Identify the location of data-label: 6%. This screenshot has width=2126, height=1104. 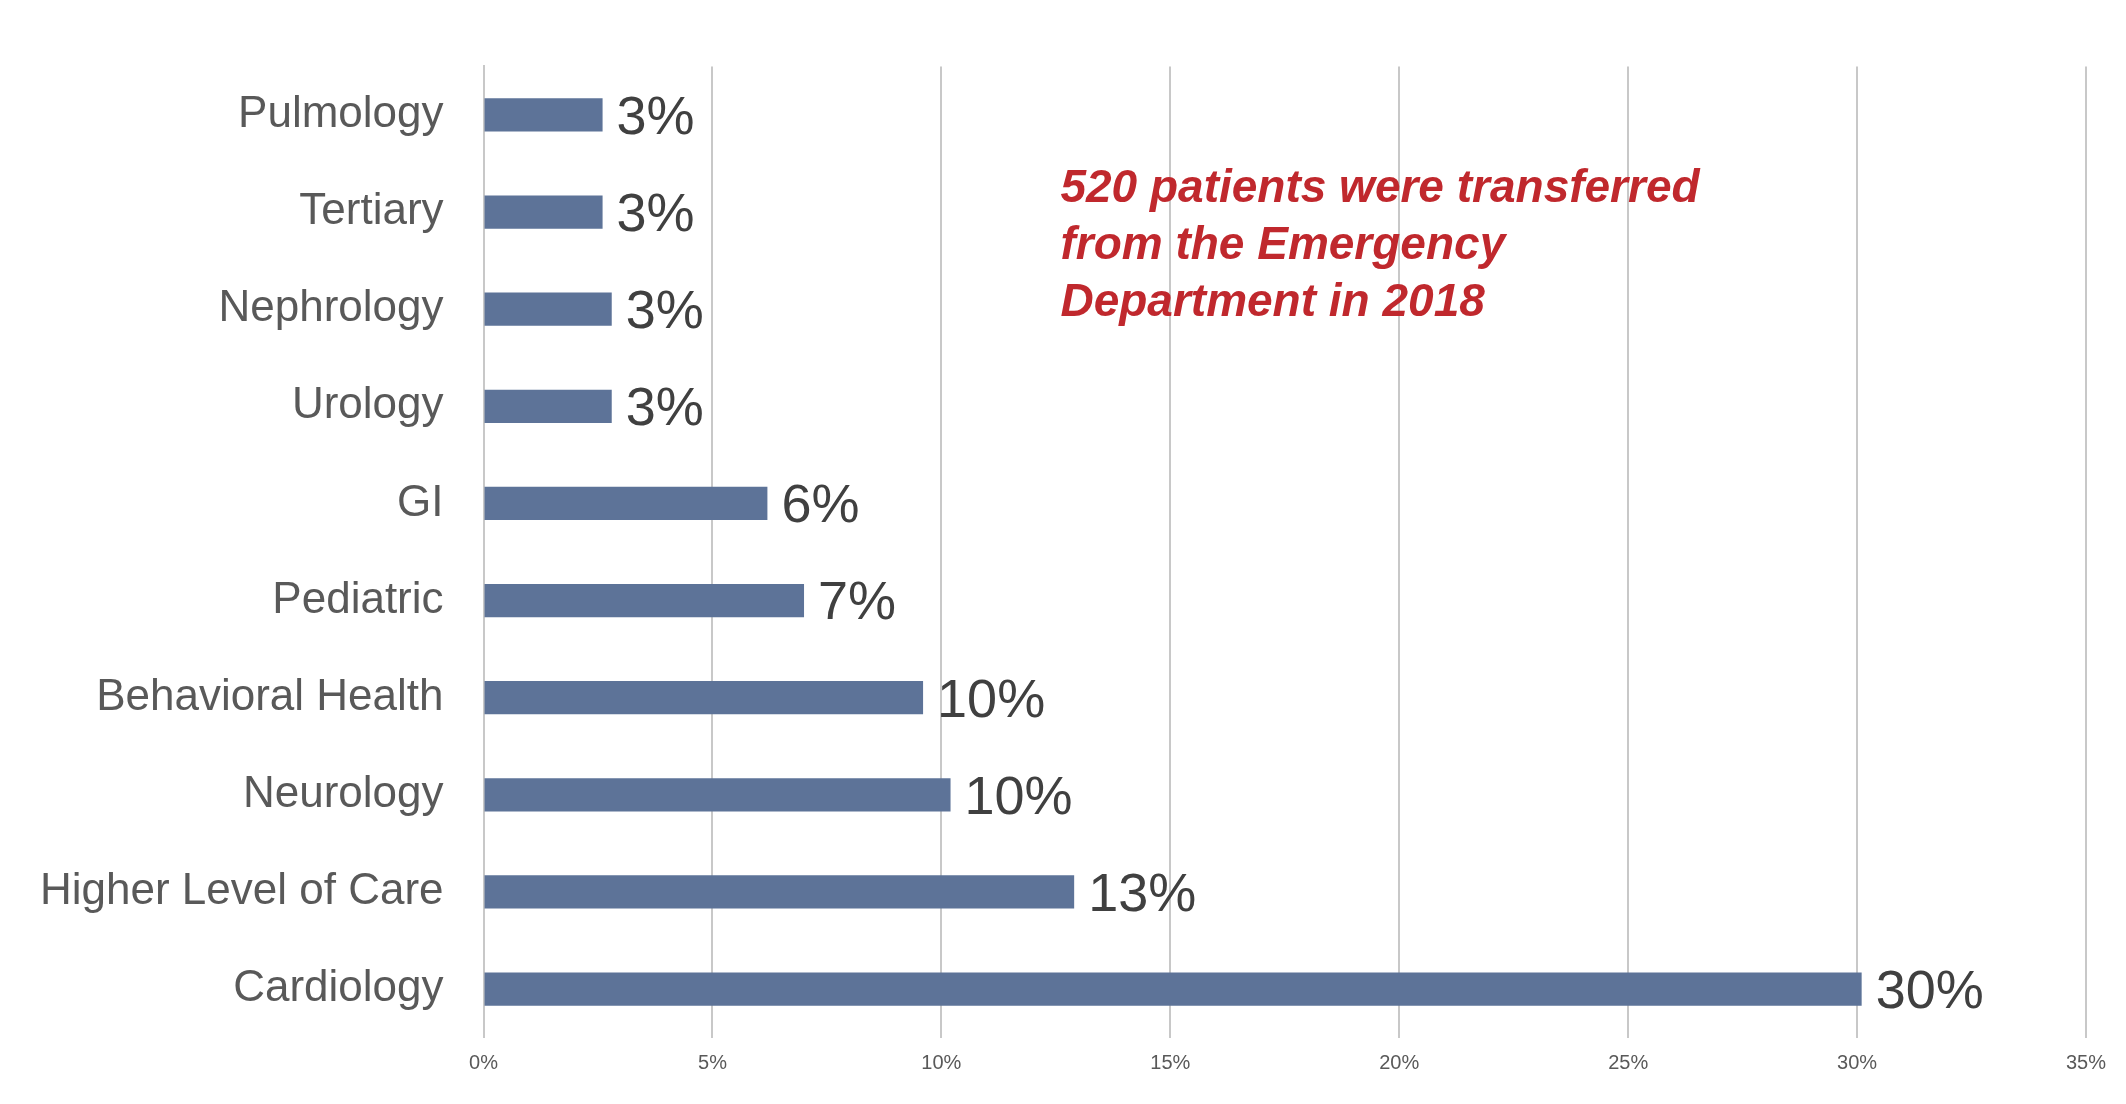
(820, 503).